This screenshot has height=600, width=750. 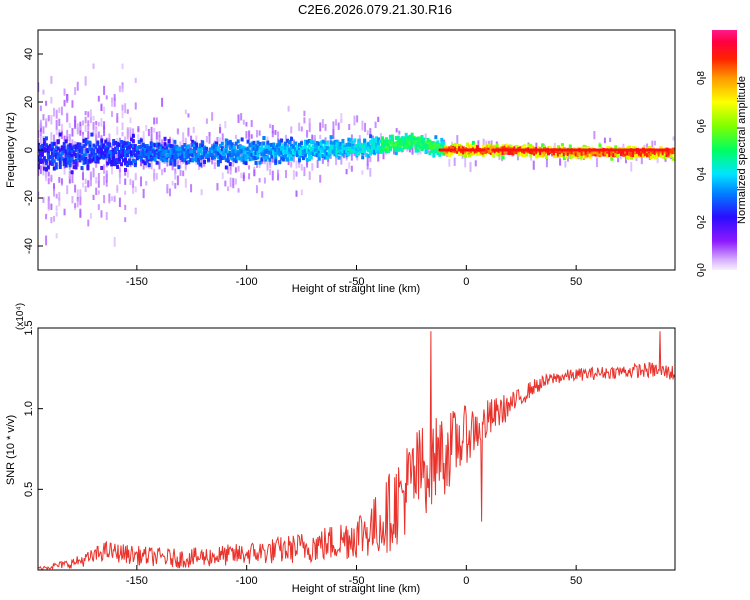 What do you see at coordinates (29, 246) in the screenshot?
I see `y-tick-label: -40` at bounding box center [29, 246].